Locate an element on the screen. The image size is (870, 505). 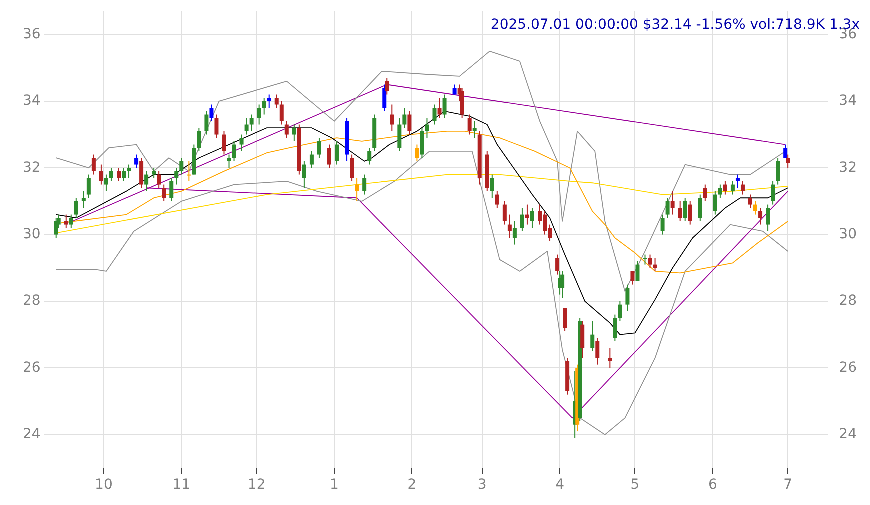
x-tick-label: 6 is located at coordinates (713, 485).